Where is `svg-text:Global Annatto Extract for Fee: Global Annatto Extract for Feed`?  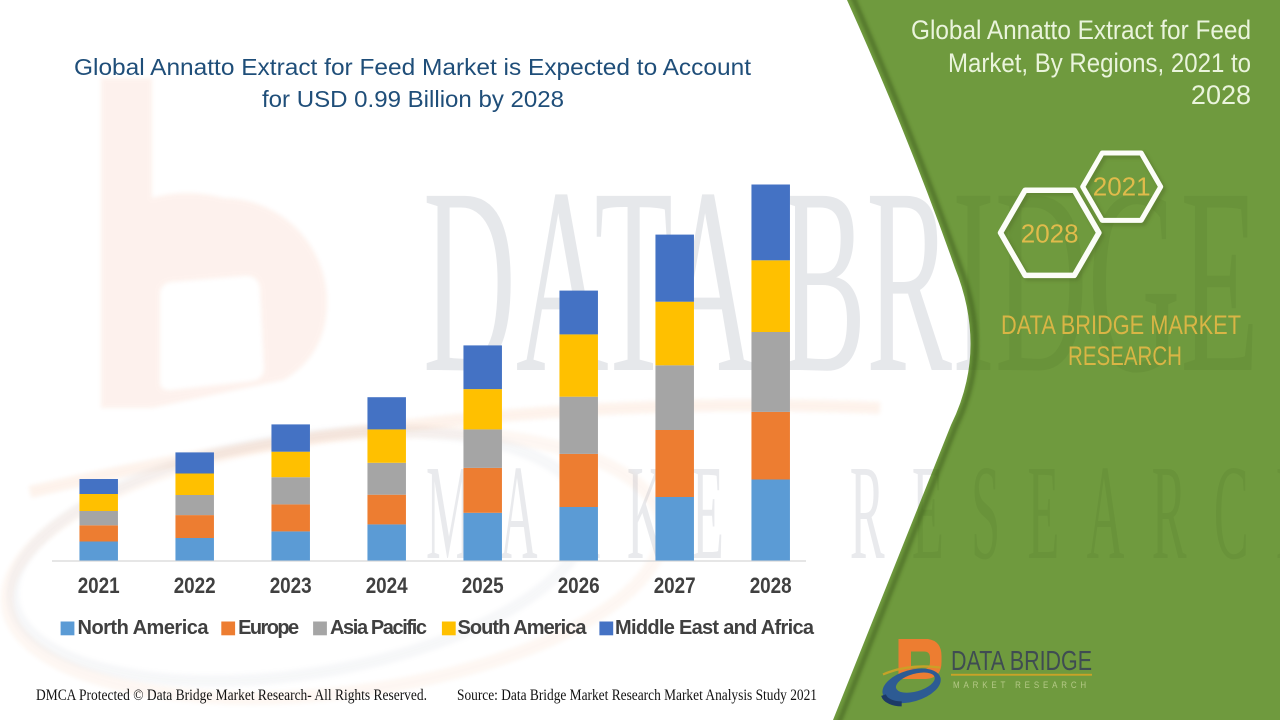
svg-text:Global Annatto Extract for Fee: Global Annatto Extract for Feed is located at coordinates (1081, 30).